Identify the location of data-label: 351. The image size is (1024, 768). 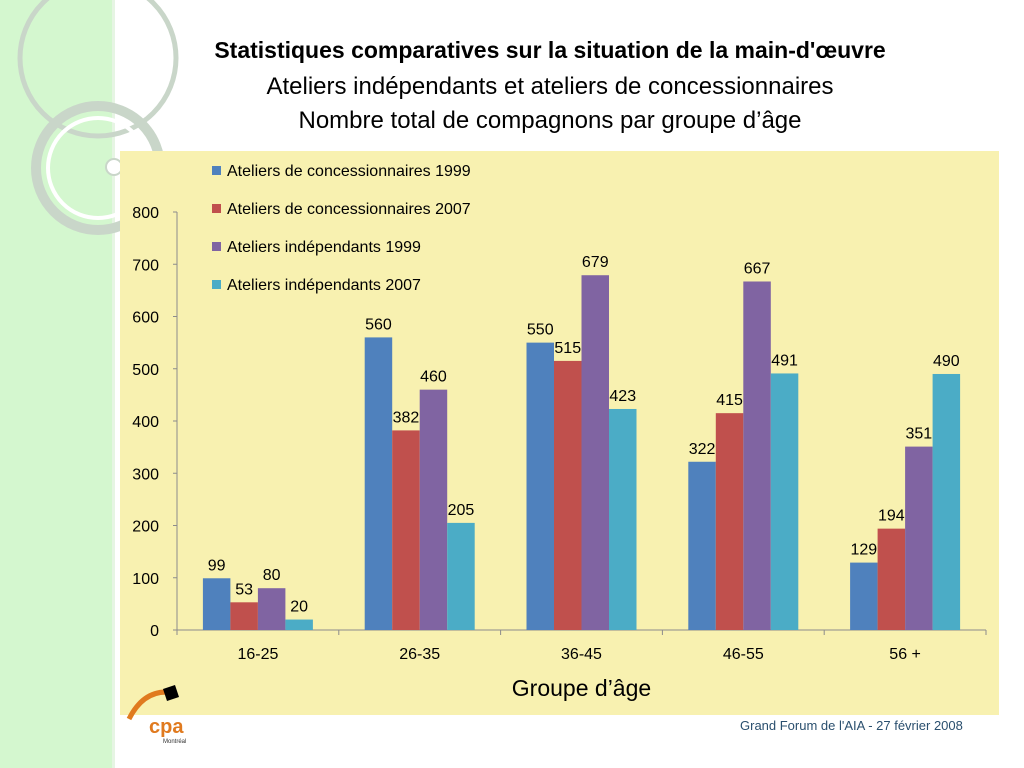
(918, 434).